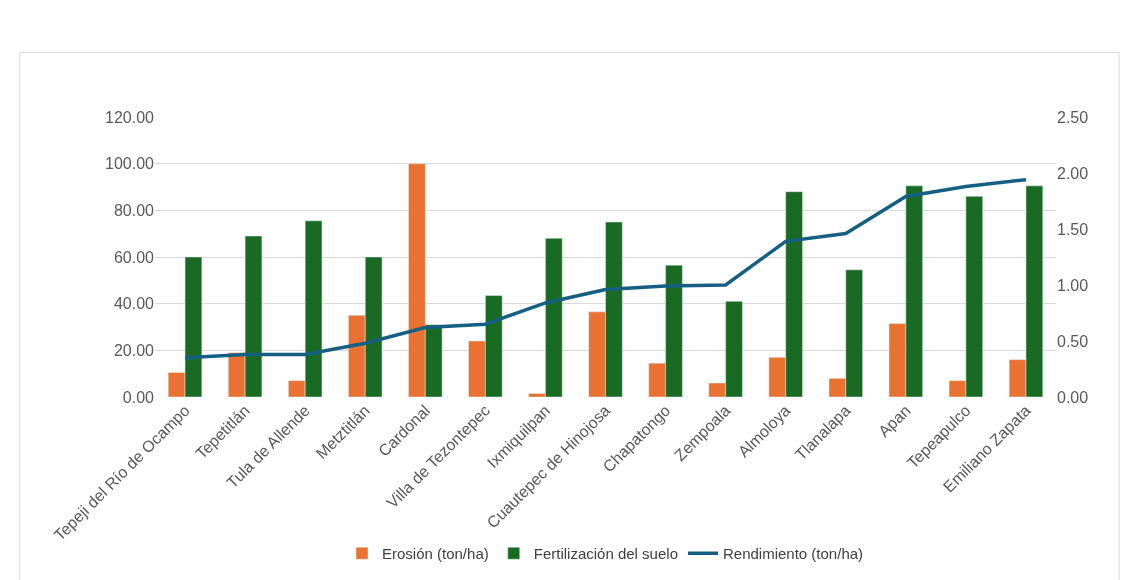 The height and width of the screenshot is (580, 1131). Describe the element at coordinates (1073, 173) in the screenshot. I see `y2-tick-label: 2.00` at that location.